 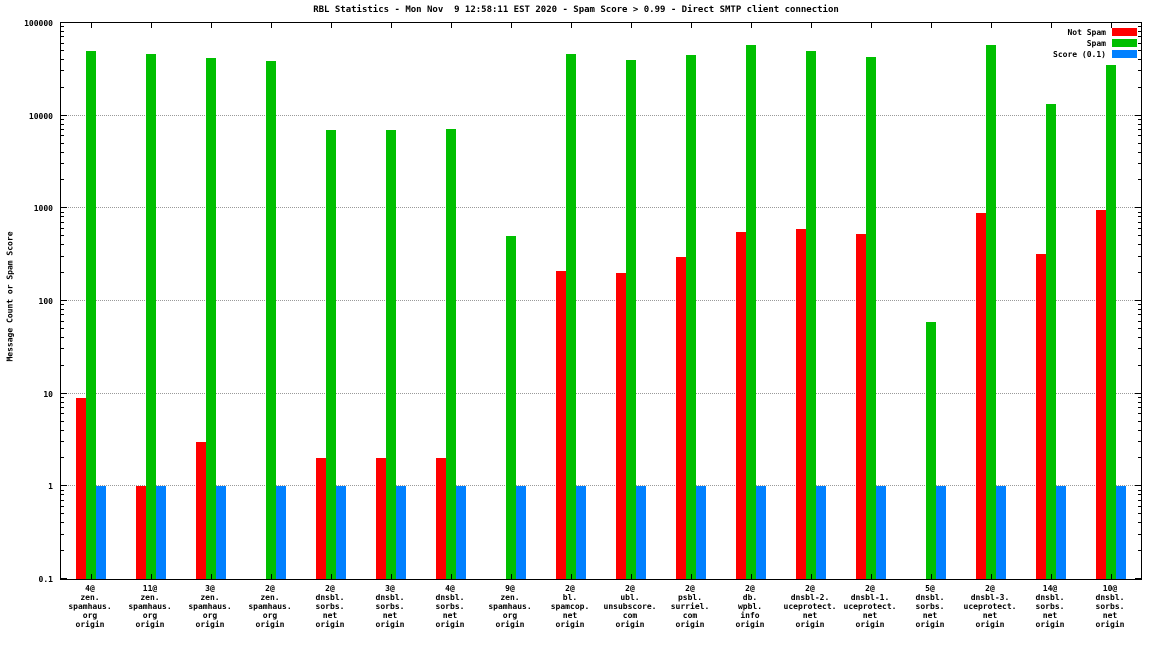 What do you see at coordinates (48, 394) in the screenshot?
I see `y-tick-label: 10` at bounding box center [48, 394].